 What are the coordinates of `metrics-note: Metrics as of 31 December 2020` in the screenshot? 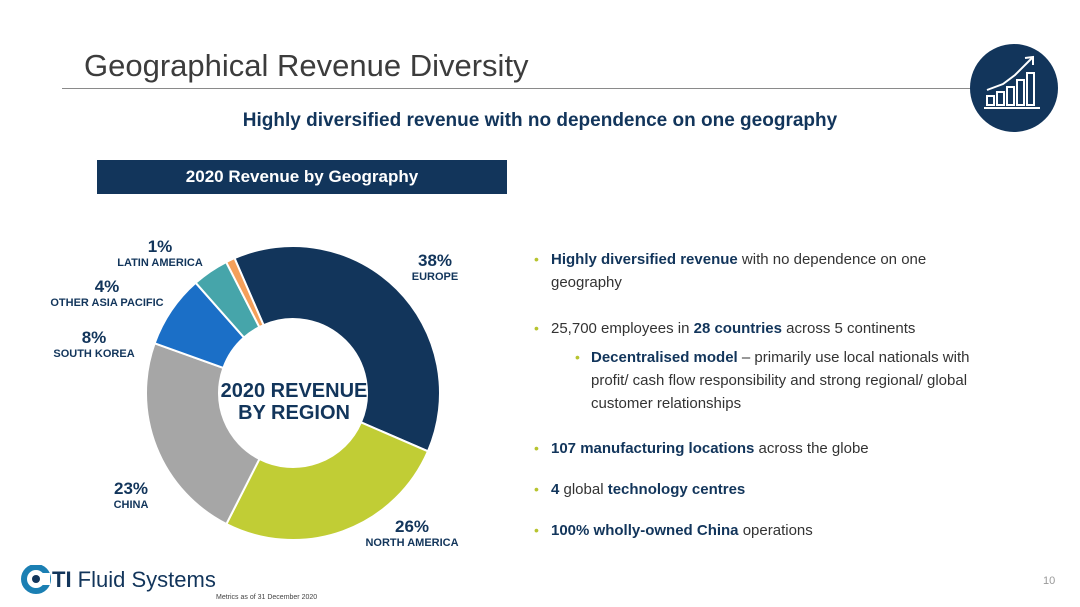 It's located at (267, 597).